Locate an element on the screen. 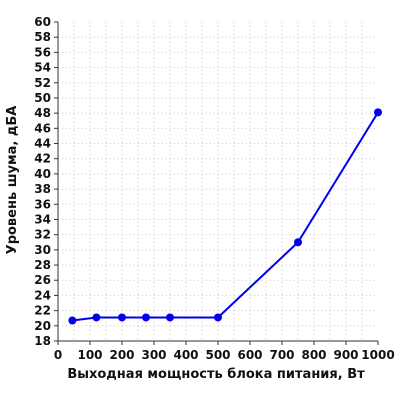 Image resolution: width=400 pixels, height=400 pixels. y-tick-label: 56 is located at coordinates (42, 52).